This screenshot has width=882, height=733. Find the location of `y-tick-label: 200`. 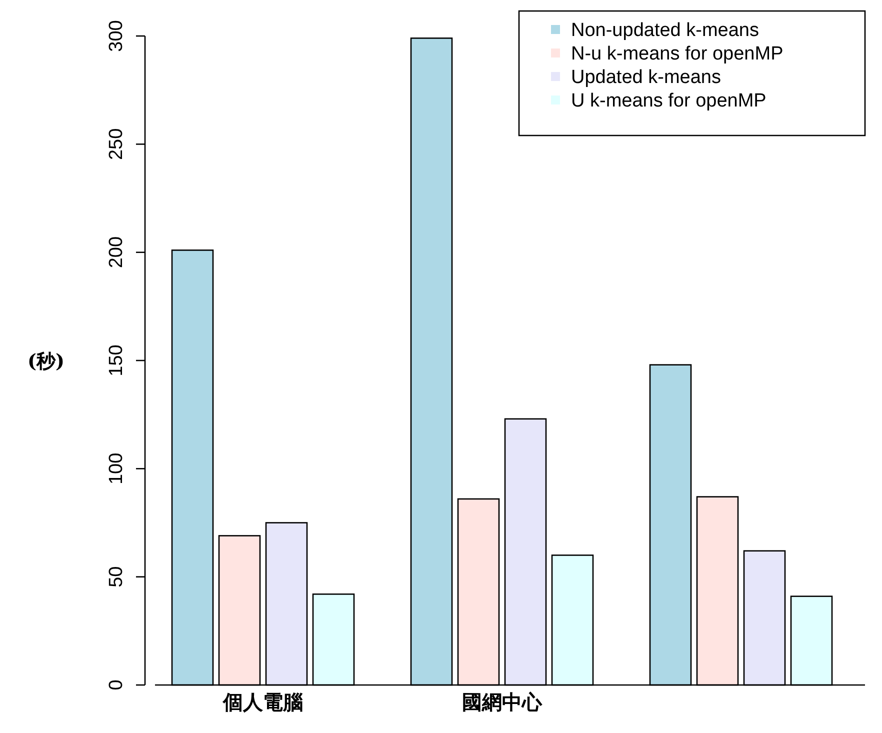

y-tick-label: 200 is located at coordinates (117, 252).